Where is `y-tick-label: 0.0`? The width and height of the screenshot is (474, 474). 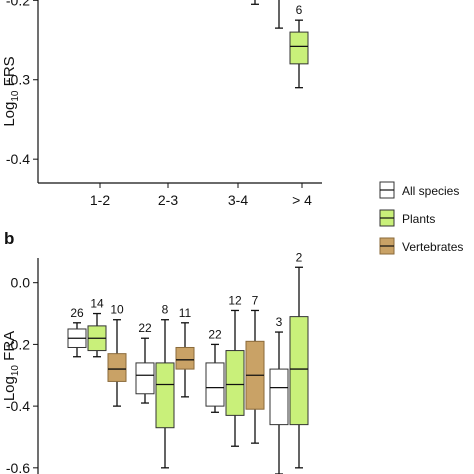
y-tick-label: 0.0 is located at coordinates (21, 283).